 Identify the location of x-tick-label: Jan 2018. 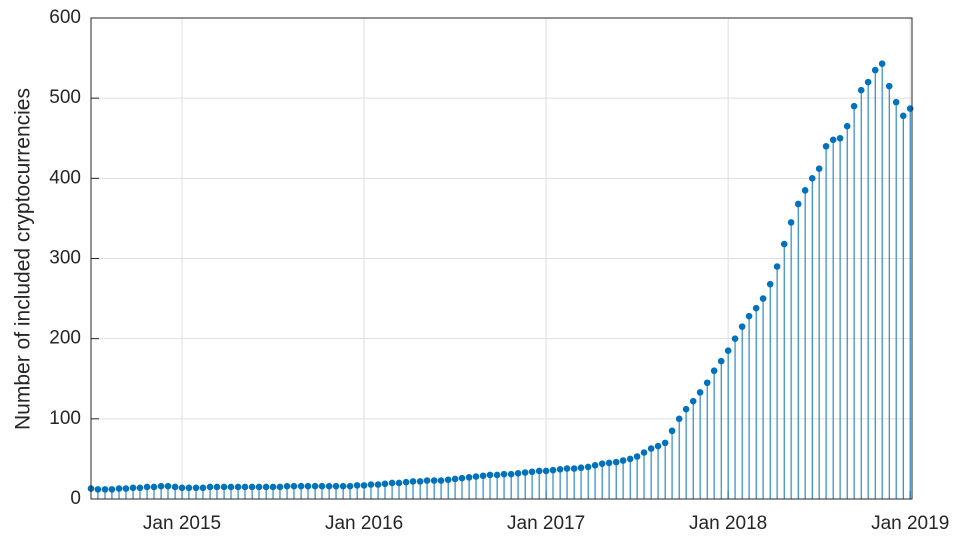
(728, 523).